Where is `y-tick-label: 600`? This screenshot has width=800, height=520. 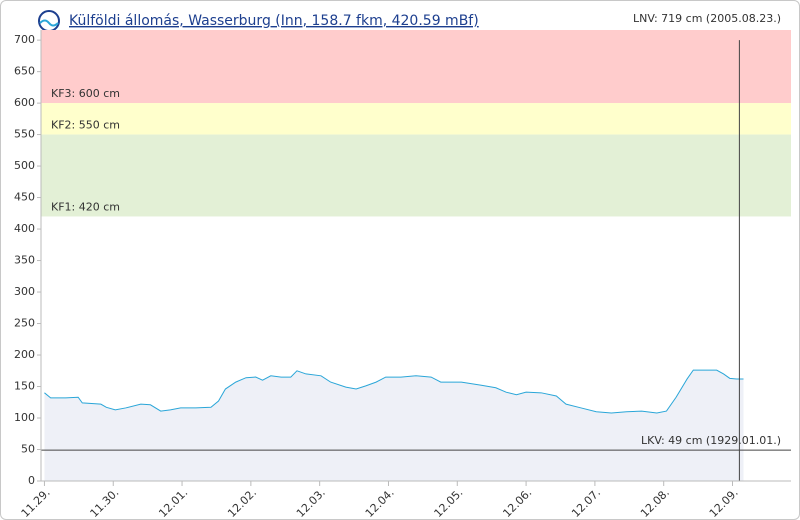
y-tick-label: 600 is located at coordinates (24, 102).